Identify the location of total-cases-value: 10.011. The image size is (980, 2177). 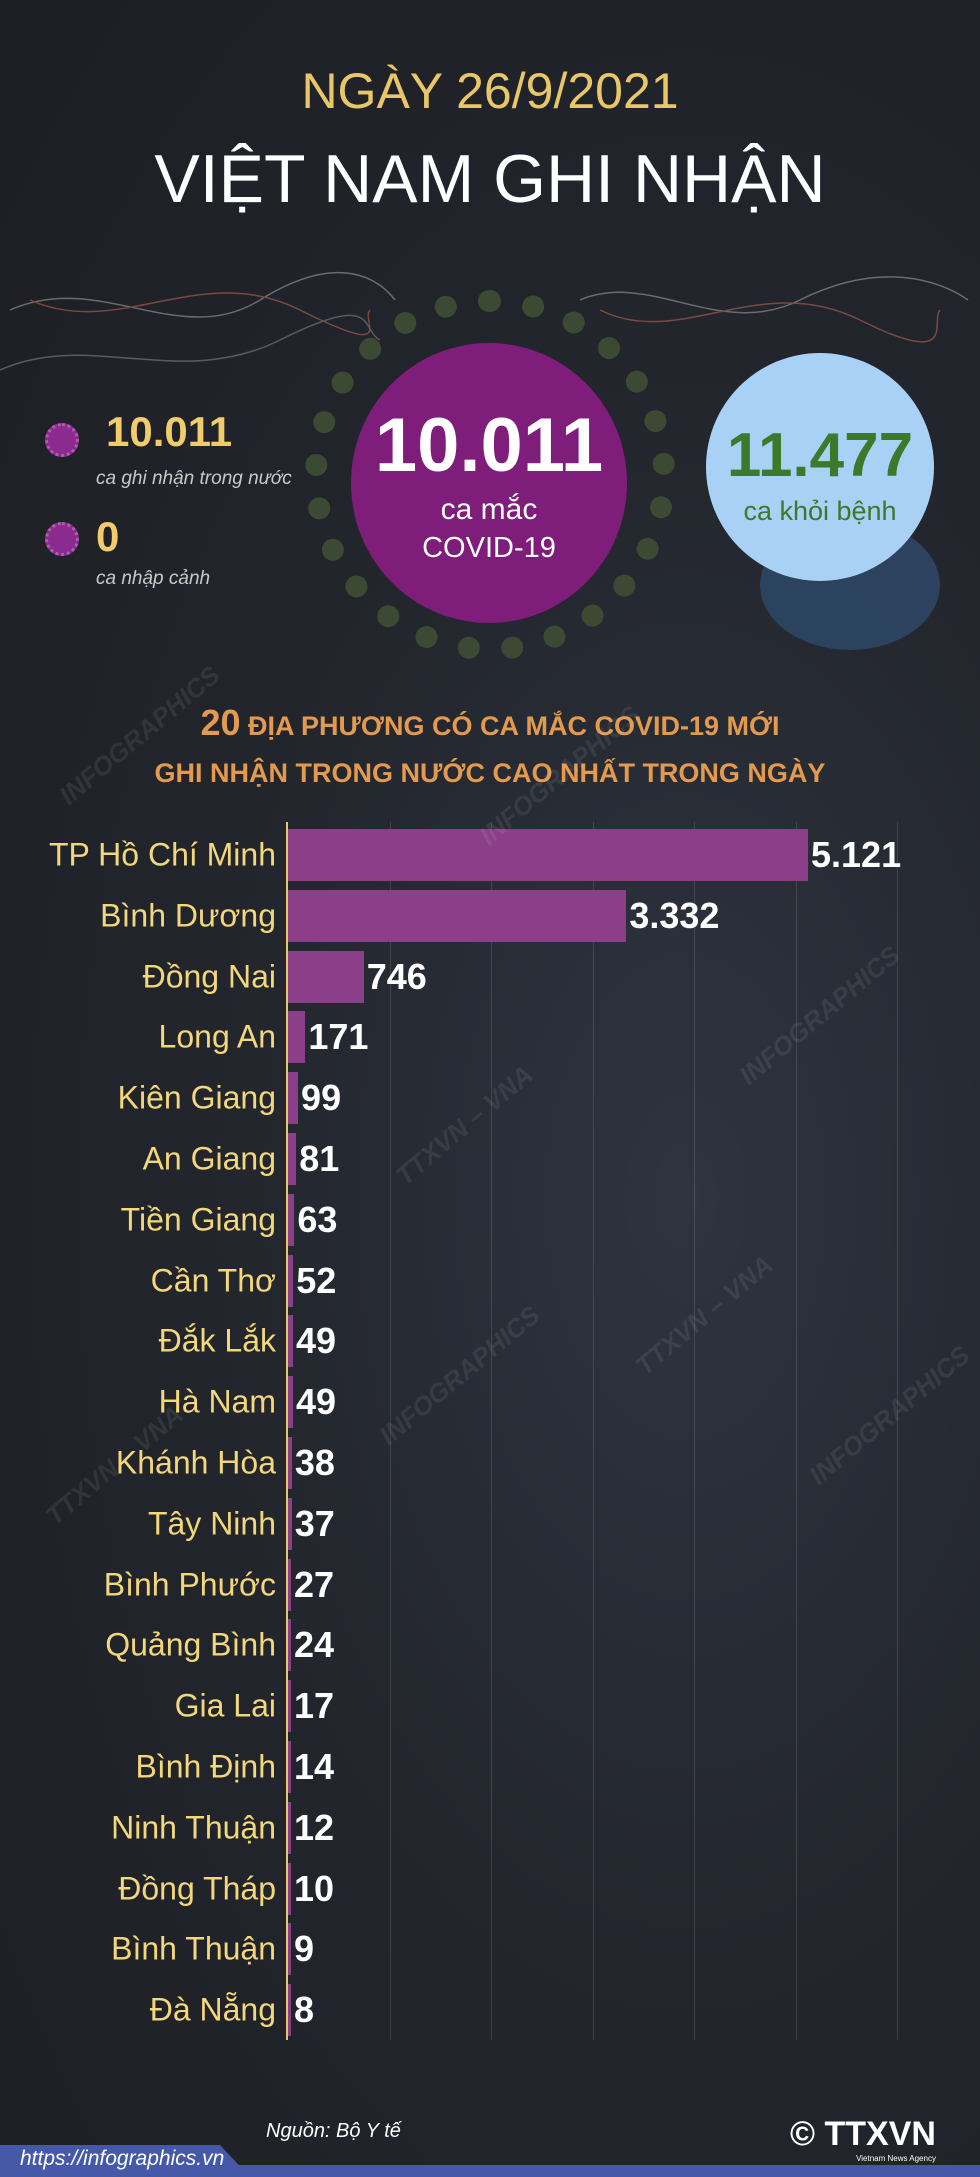
(489, 445).